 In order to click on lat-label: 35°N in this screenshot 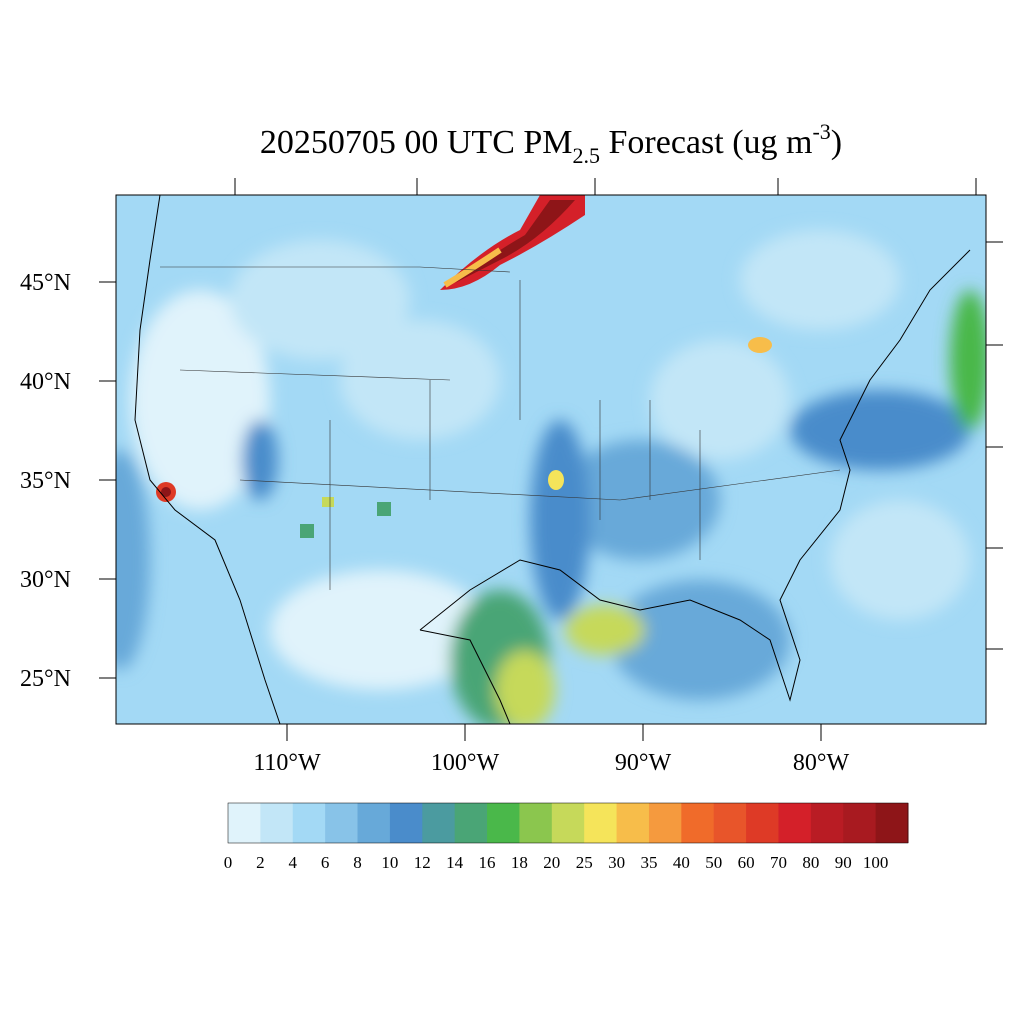, I will do `click(45, 481)`.